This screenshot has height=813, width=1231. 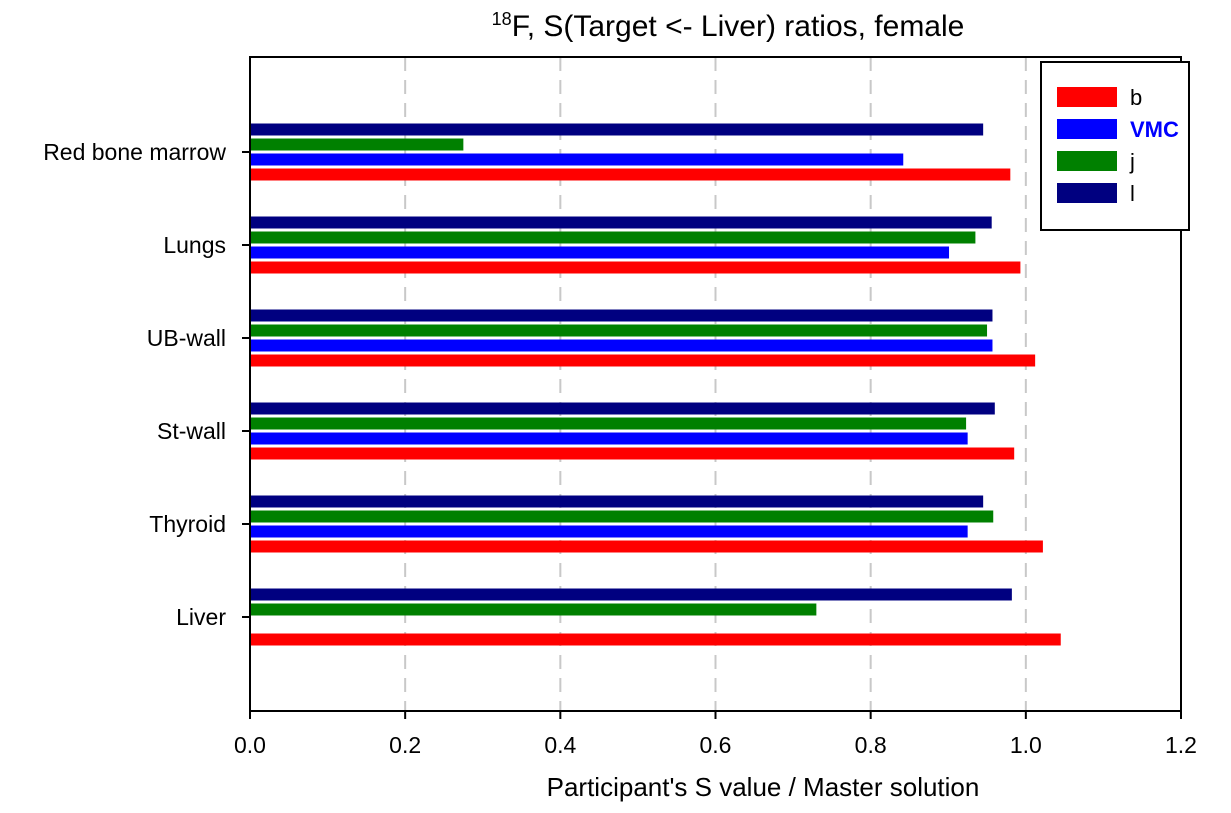 What do you see at coordinates (1154, 129) in the screenshot?
I see `legend-label-vmc: VMC` at bounding box center [1154, 129].